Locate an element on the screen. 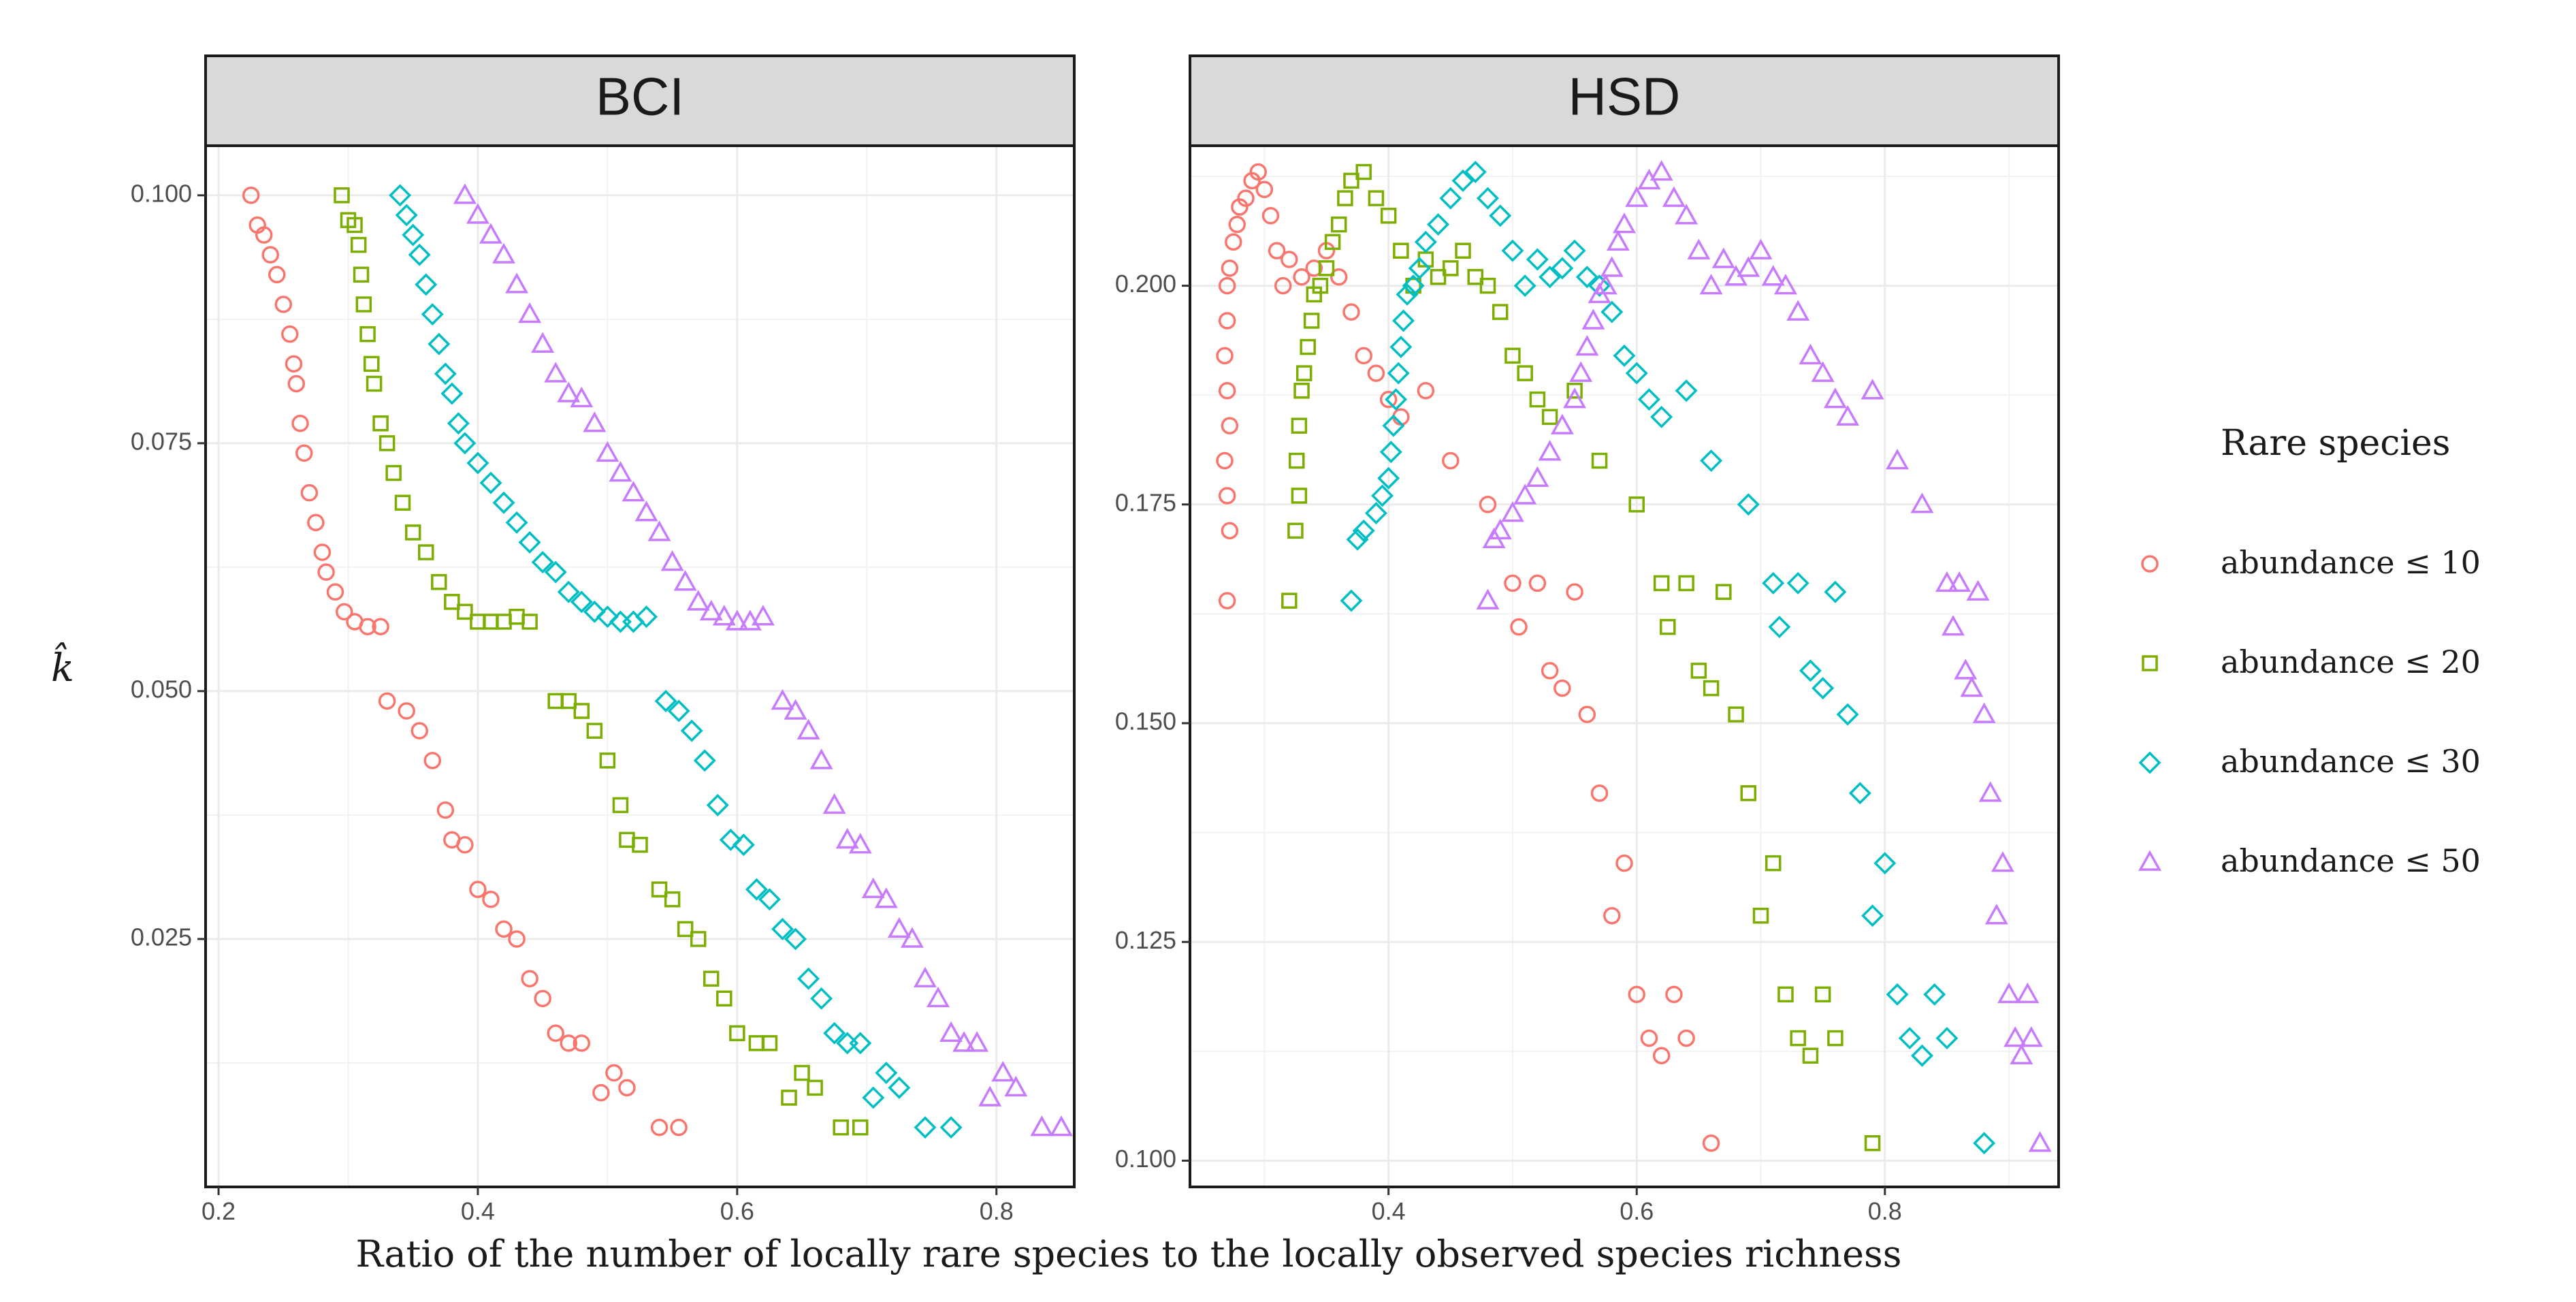 This screenshot has height=1302, width=2576. bci-x-tick-label: 0.2 is located at coordinates (219, 1211).